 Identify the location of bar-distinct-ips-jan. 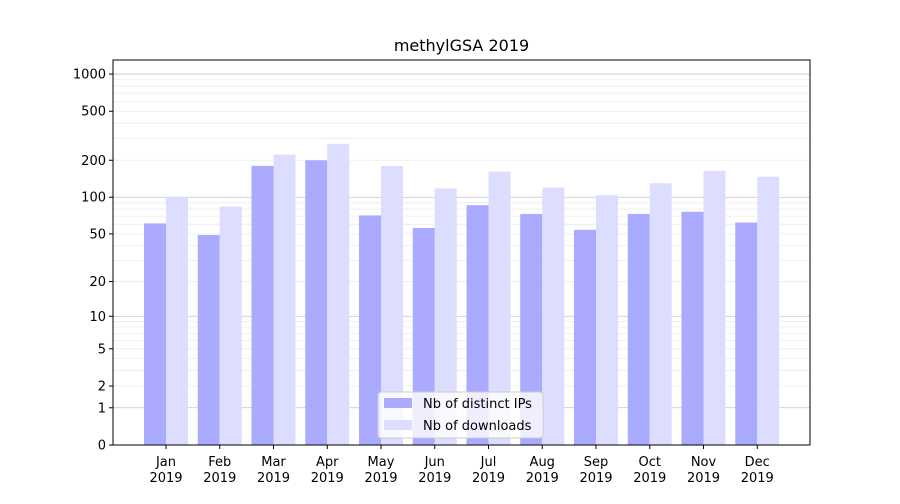
(155, 334).